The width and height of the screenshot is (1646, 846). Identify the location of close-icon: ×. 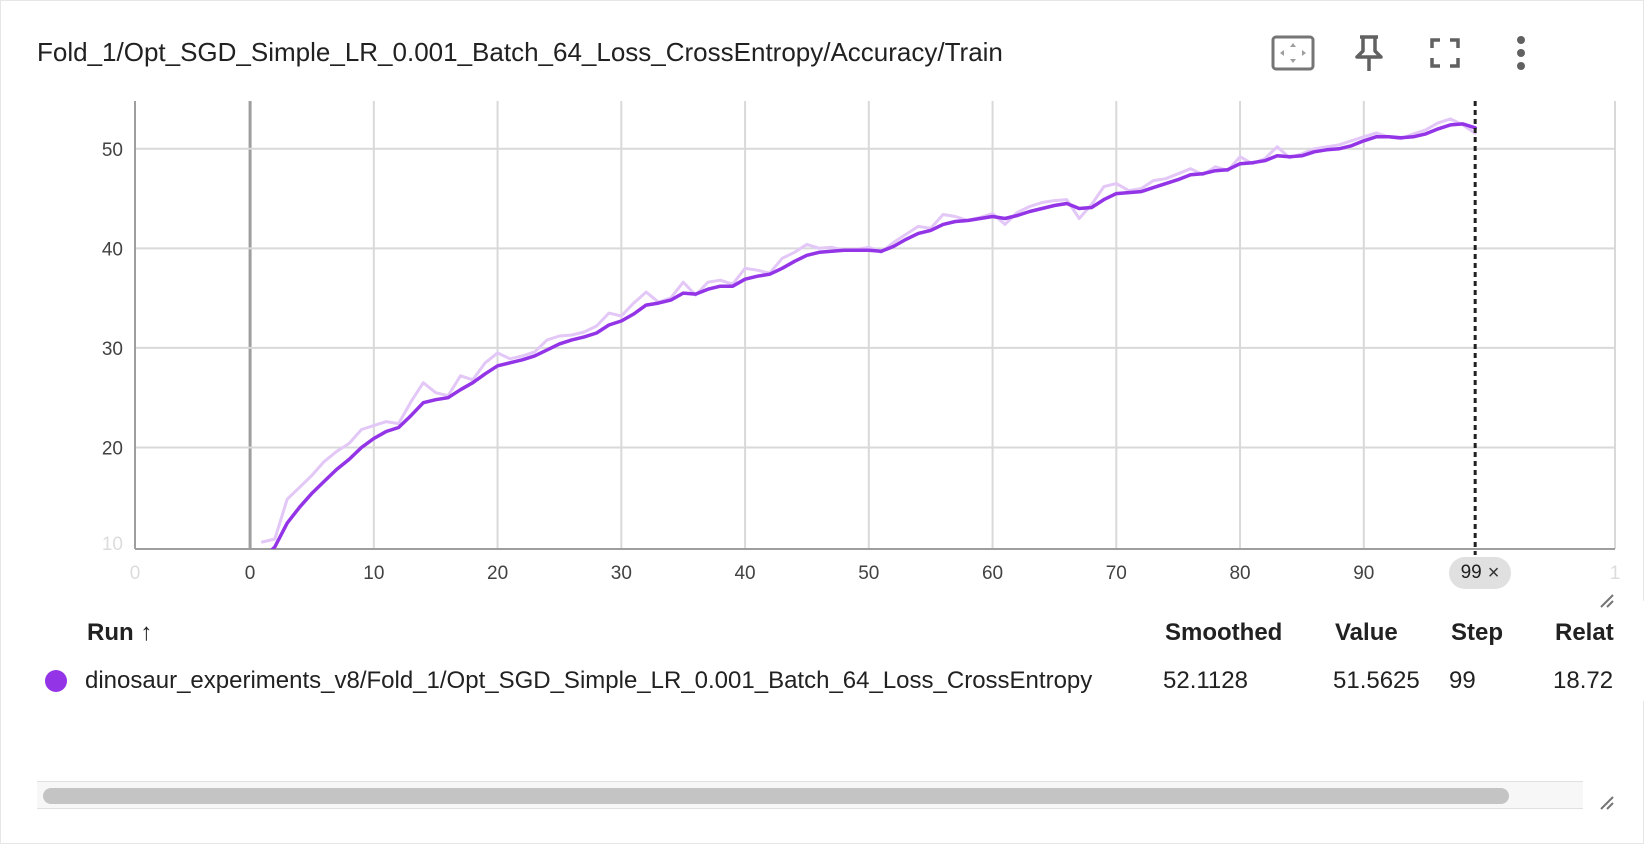
(1493, 572).